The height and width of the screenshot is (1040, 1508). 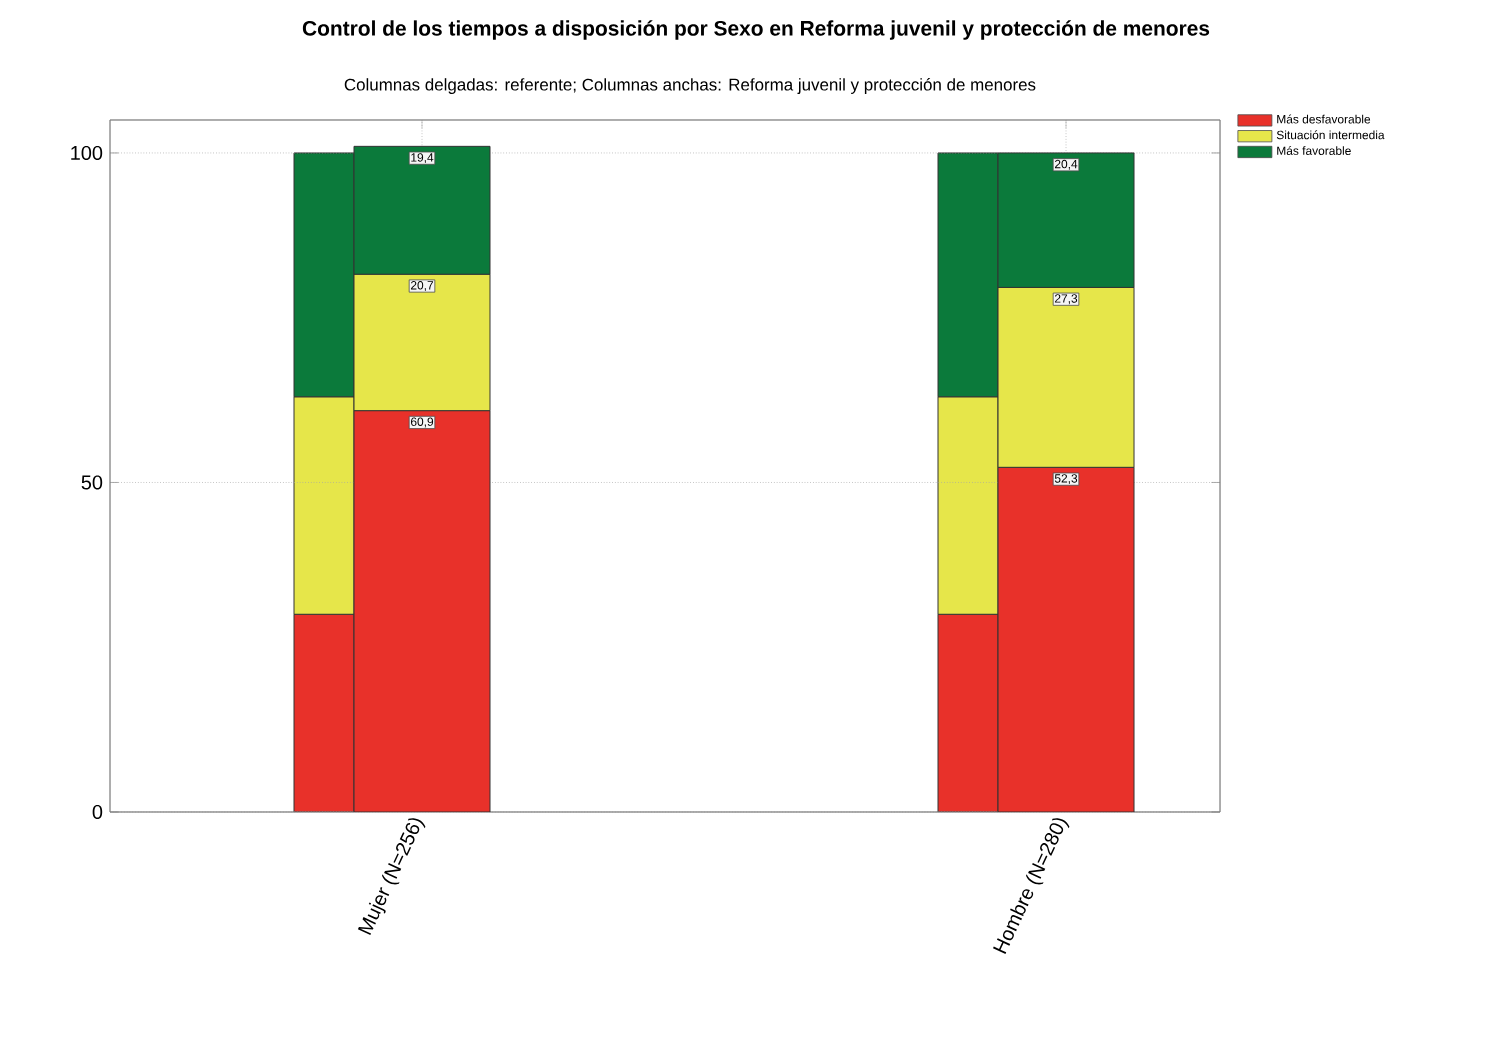 What do you see at coordinates (756, 30) in the screenshot?
I see `chart-title: Control de los tiempos a disposición por Sexo en Reforma juvenil y protección de menores` at bounding box center [756, 30].